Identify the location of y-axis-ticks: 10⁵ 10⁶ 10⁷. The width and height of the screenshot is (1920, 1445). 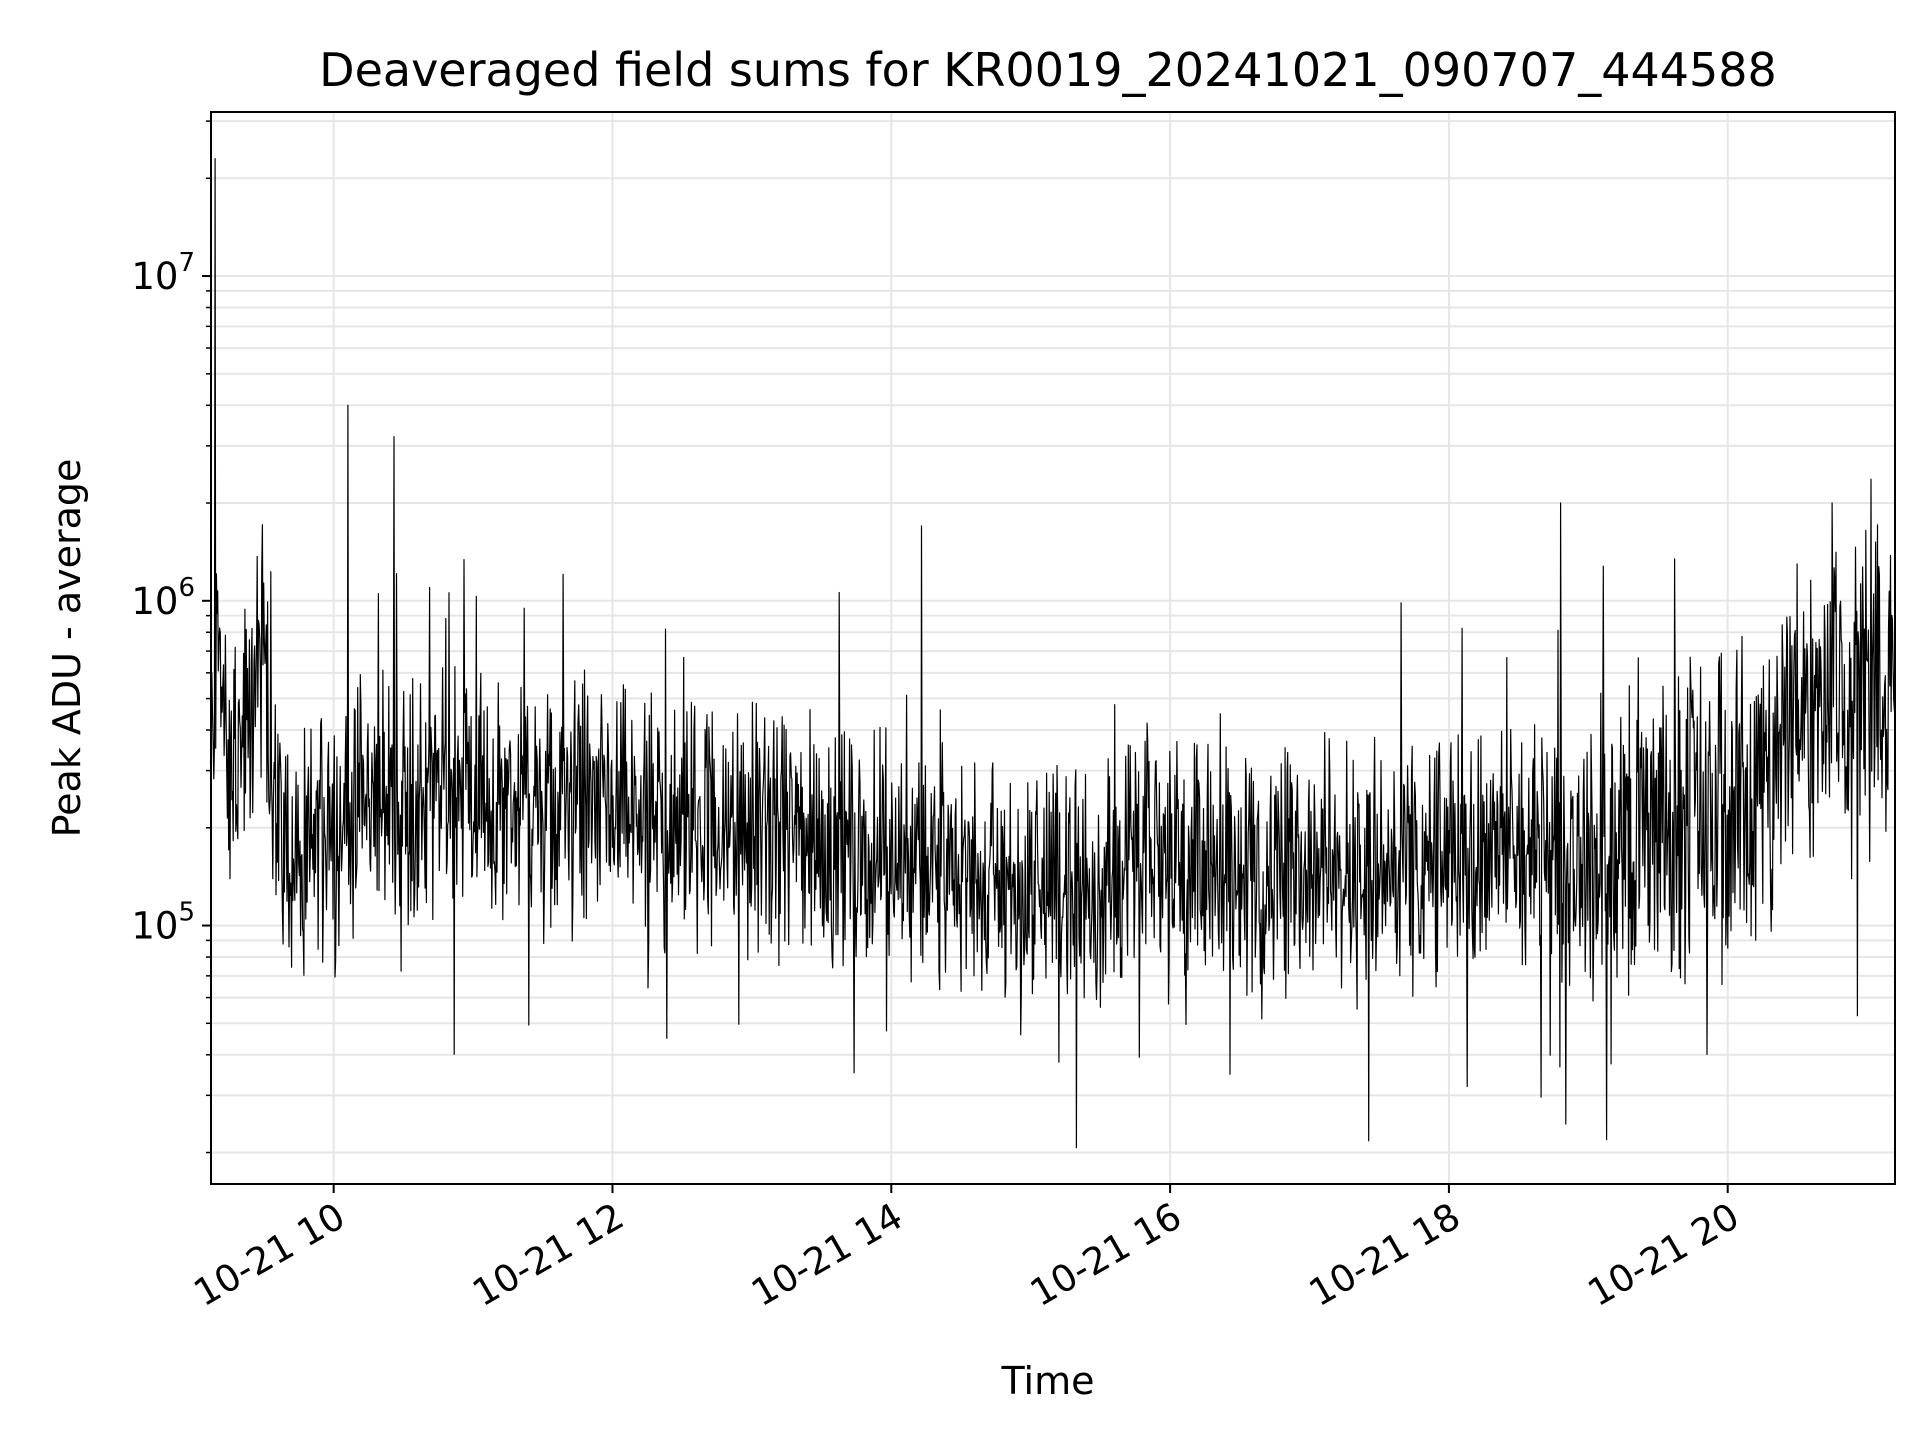
(171, 637).